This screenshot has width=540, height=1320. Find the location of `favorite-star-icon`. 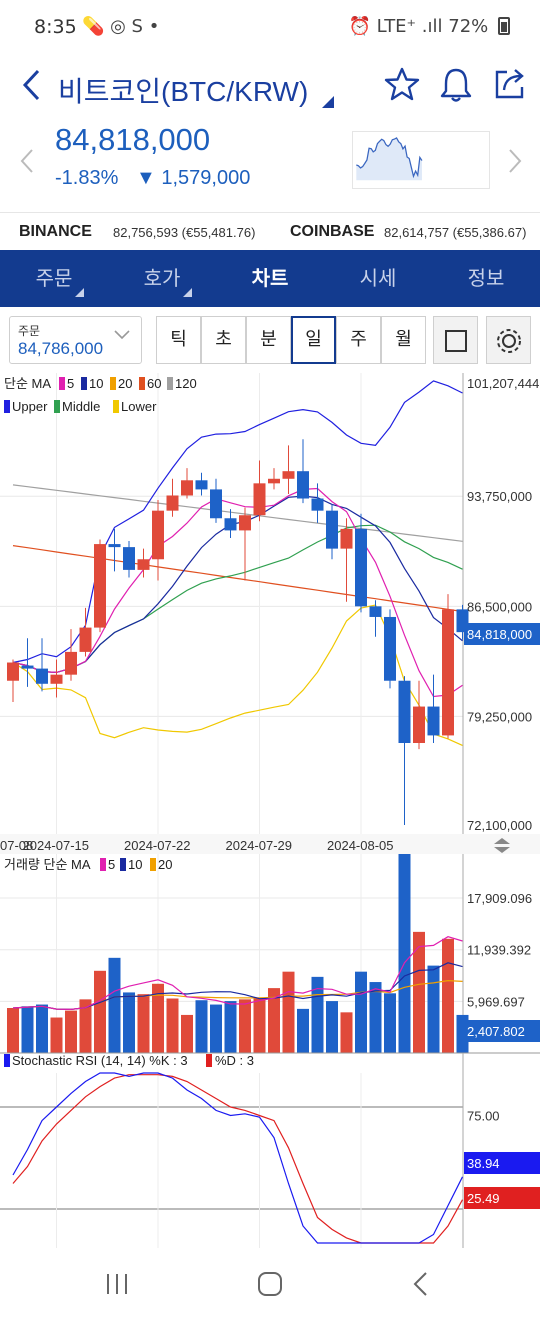

favorite-star-icon is located at coordinates (402, 84).